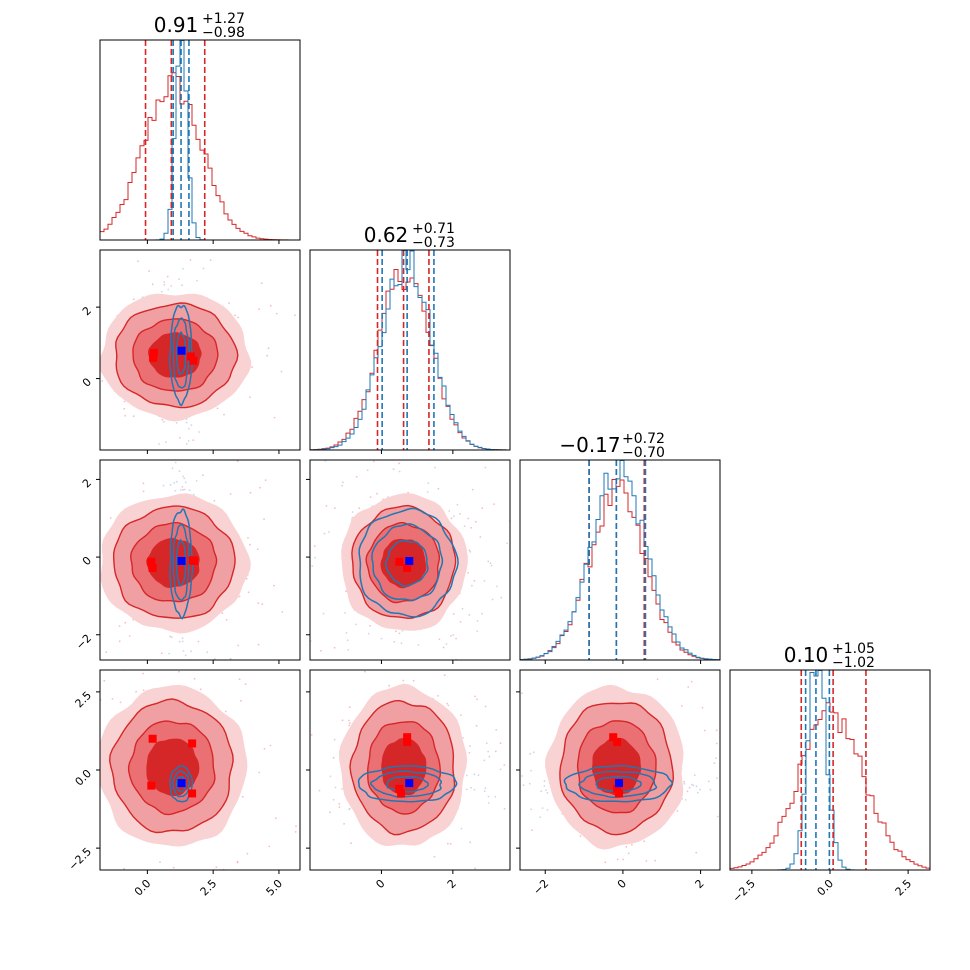 This screenshot has width=970, height=970. What do you see at coordinates (622, 884) in the screenshot?
I see `x-tick-label: 0` at bounding box center [622, 884].